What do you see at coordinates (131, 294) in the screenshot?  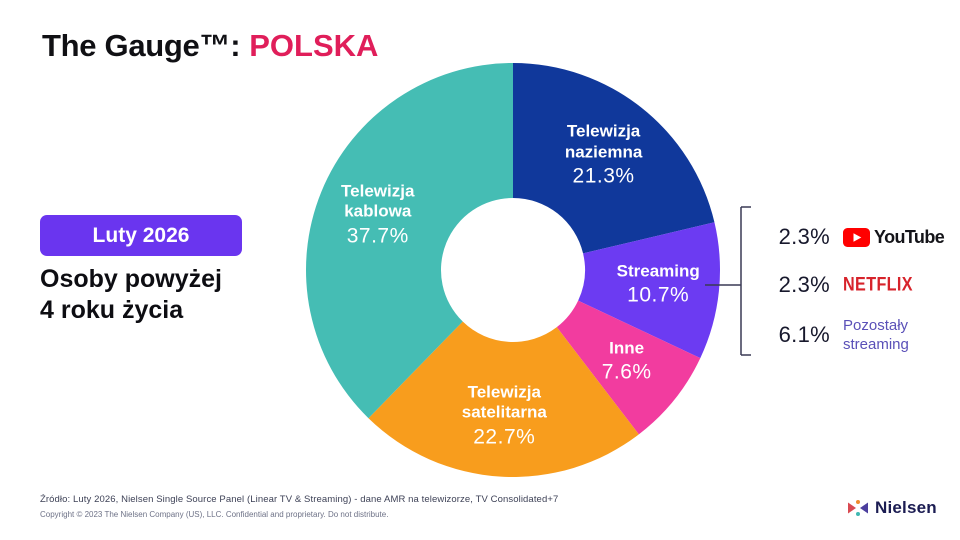 I see `audience-subtitle: Osoby powyżej 4 roku życia` at bounding box center [131, 294].